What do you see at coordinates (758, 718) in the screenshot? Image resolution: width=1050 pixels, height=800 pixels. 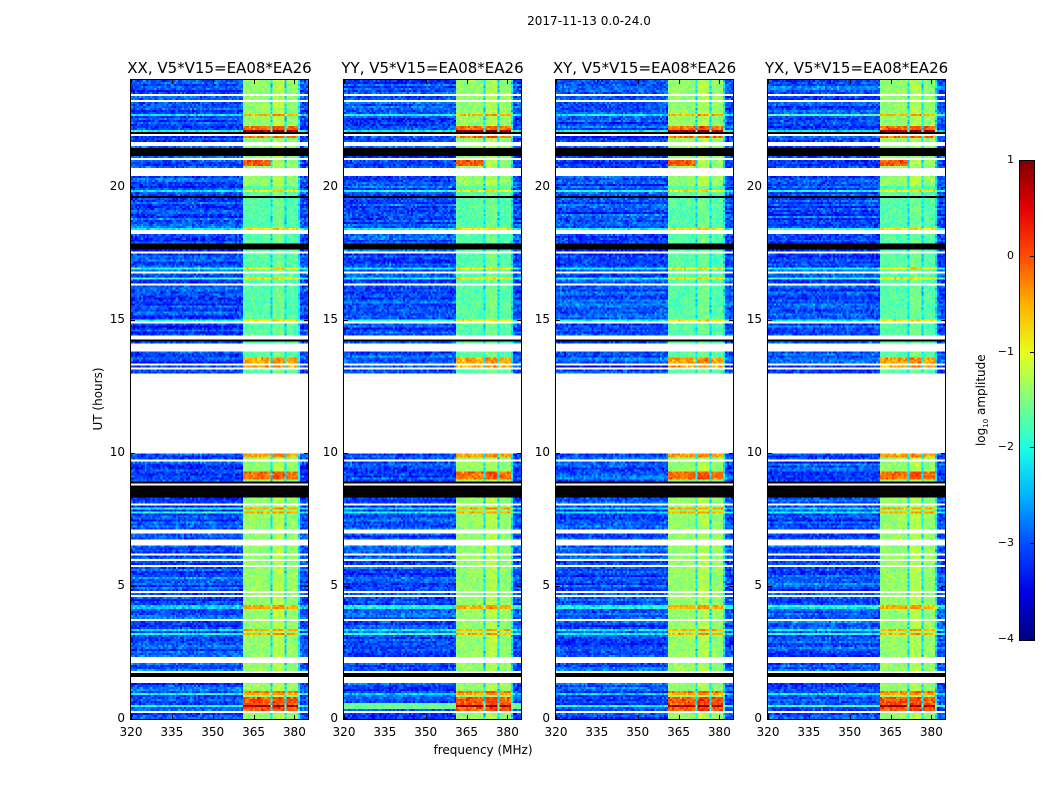 I see `y-tick-label: 0` at bounding box center [758, 718].